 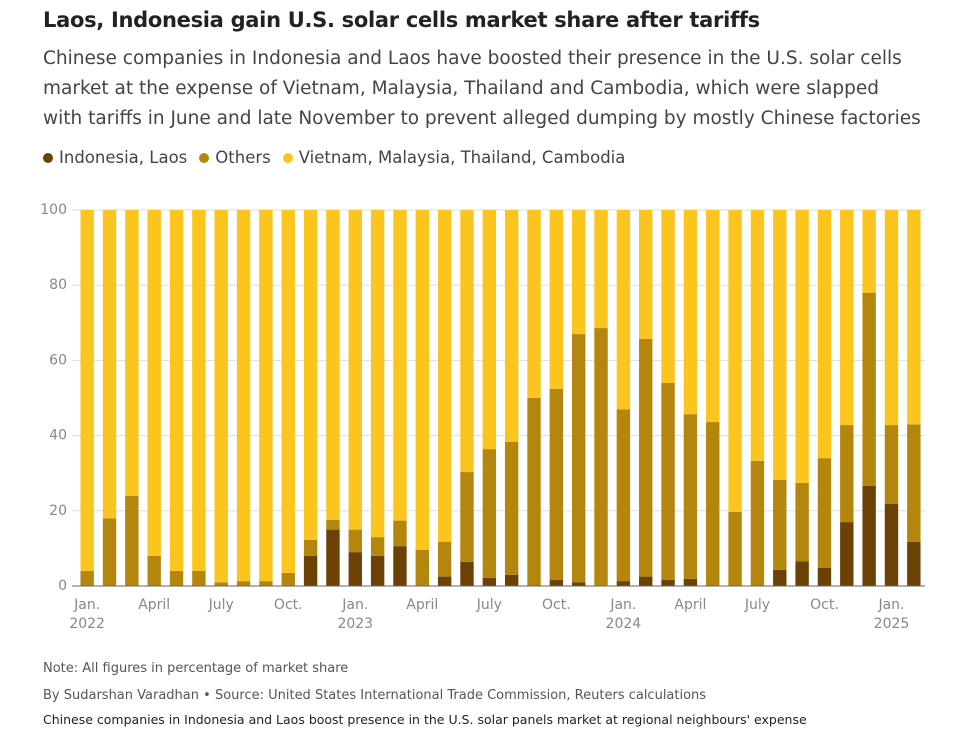 I want to click on y-tick-label: 20, so click(x=58, y=511).